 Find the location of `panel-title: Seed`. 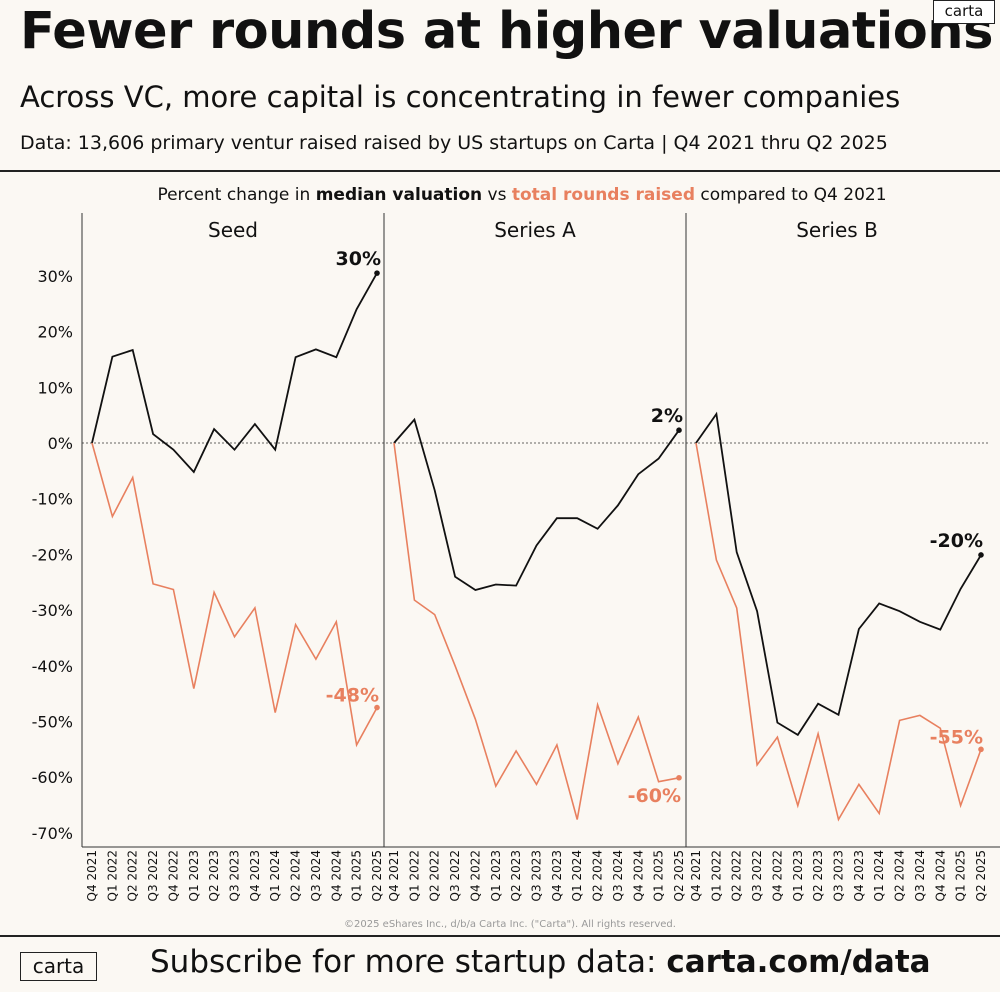

panel-title: Seed is located at coordinates (233, 230).